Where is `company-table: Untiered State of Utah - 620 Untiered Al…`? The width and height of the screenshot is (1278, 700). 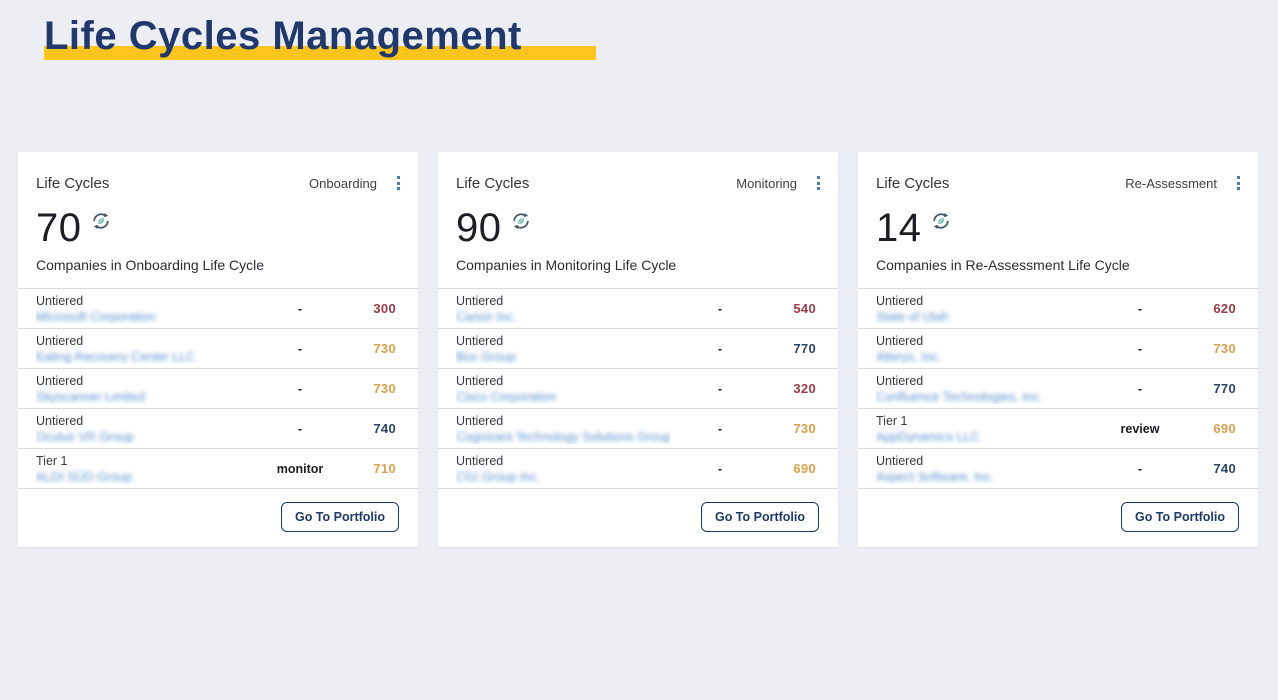
company-table: Untiered State of Utah - 620 Untiered Al… is located at coordinates (1058, 388).